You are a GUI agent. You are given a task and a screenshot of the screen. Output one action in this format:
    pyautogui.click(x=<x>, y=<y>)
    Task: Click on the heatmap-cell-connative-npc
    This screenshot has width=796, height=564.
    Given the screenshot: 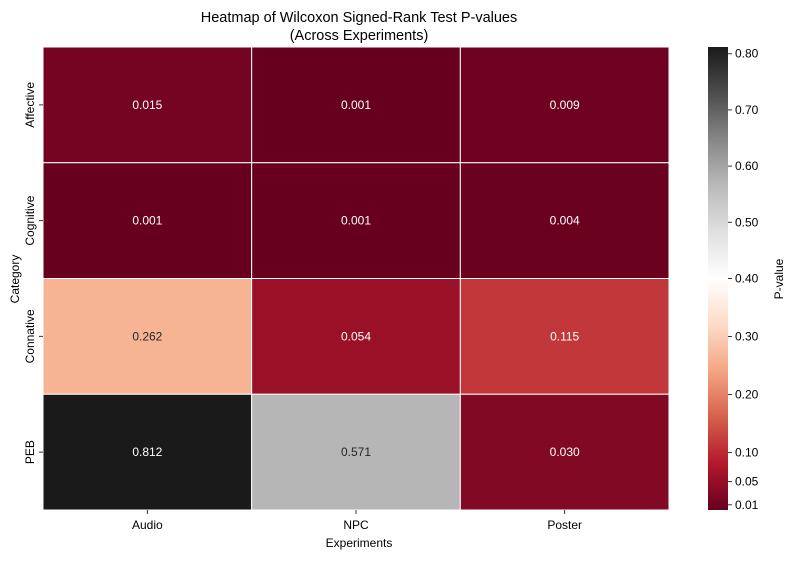 What is the action you would take?
    pyautogui.click(x=356, y=336)
    